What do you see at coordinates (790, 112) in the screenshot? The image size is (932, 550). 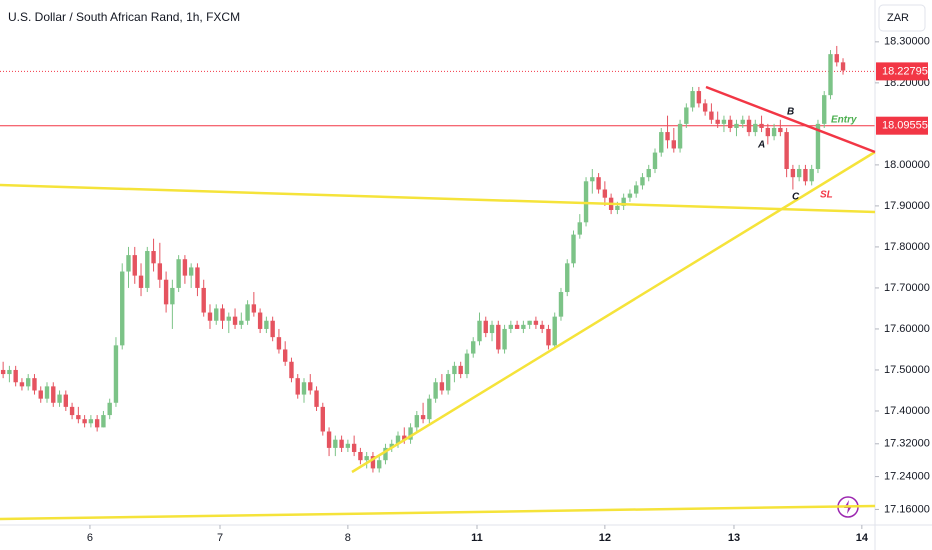 I see `annotation: B` at bounding box center [790, 112].